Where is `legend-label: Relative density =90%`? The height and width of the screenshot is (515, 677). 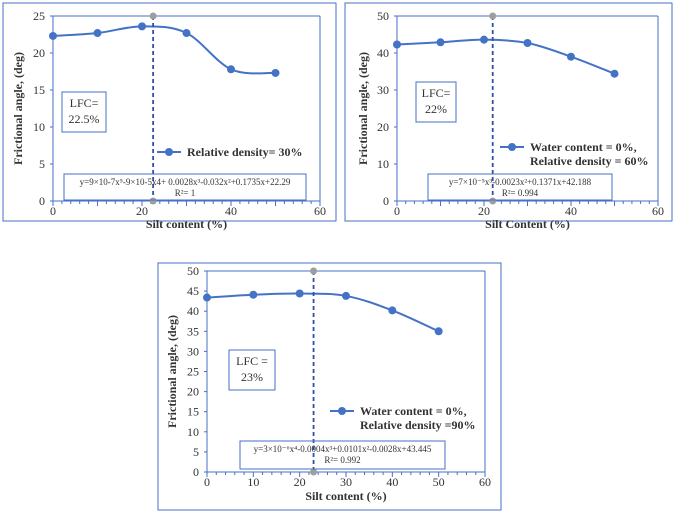
legend-label: Relative density =90% is located at coordinates (418, 425).